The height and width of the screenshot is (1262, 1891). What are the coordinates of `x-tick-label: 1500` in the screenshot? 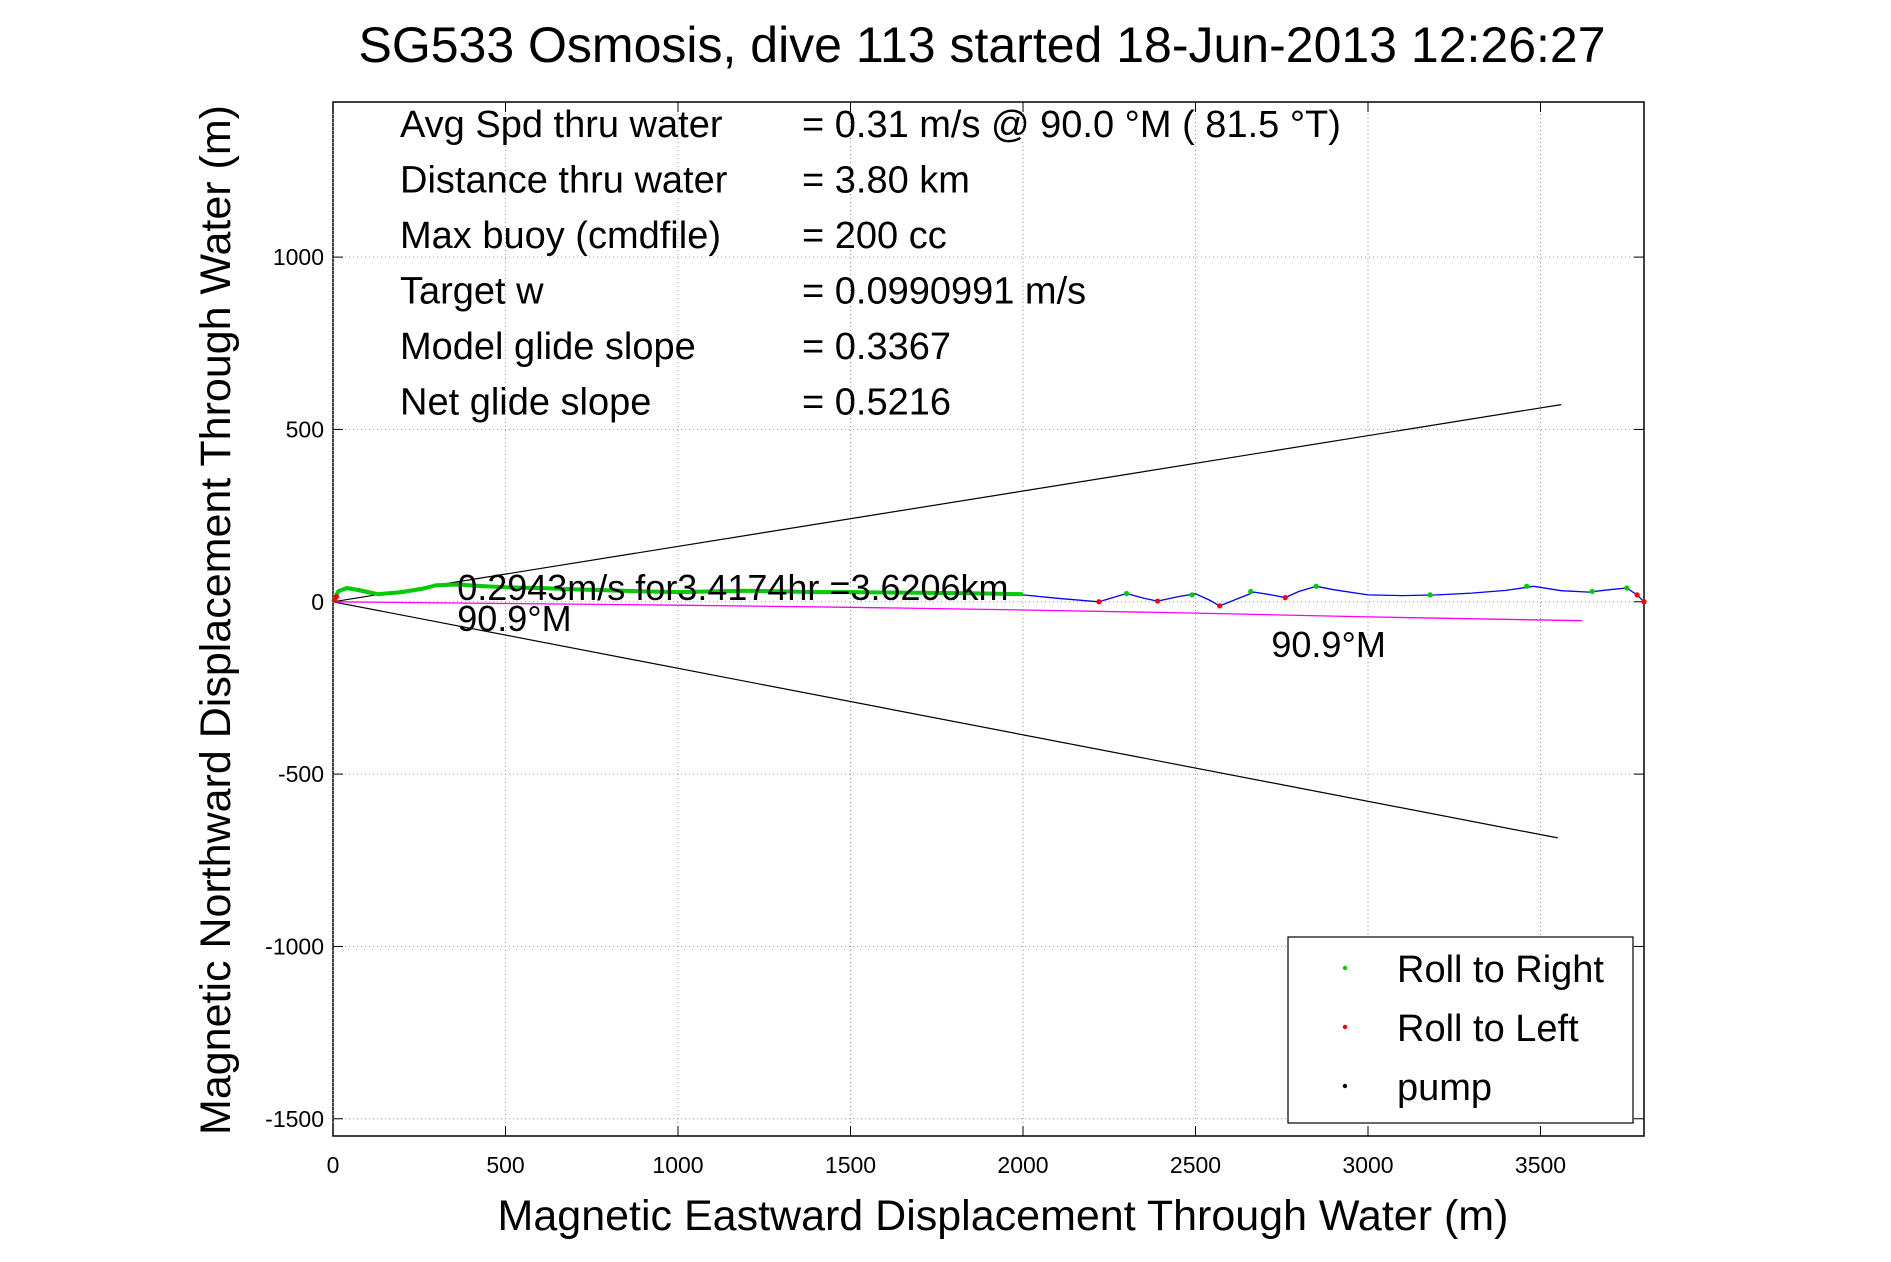 It's located at (850, 1165).